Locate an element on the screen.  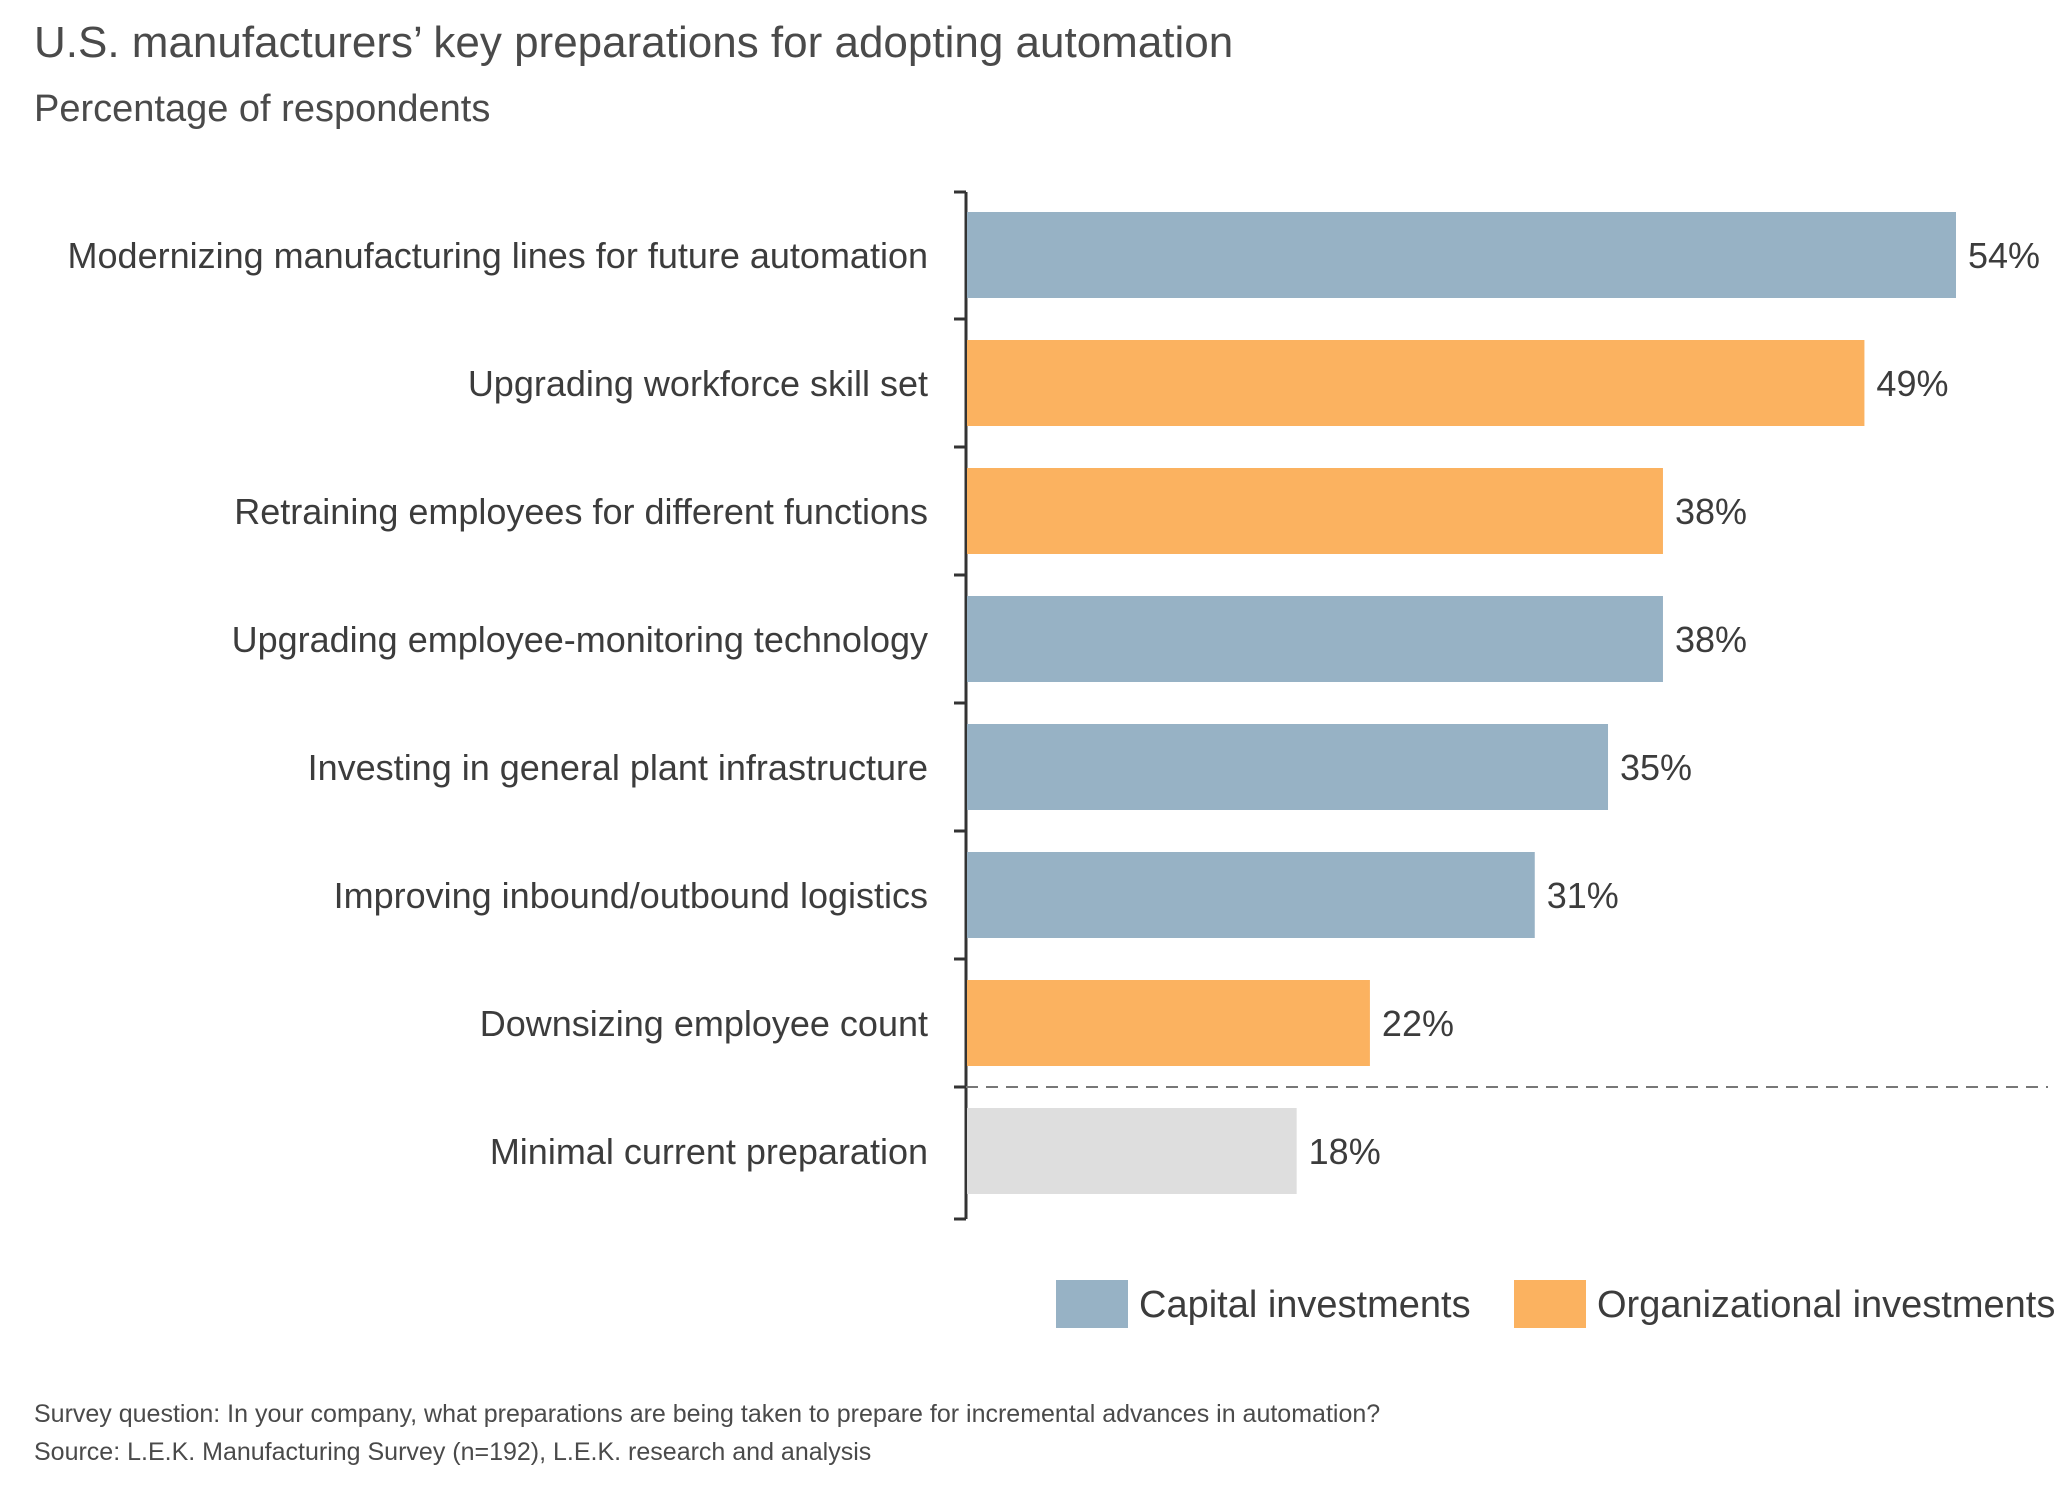
value-label-2: 49% is located at coordinates (1912, 383).